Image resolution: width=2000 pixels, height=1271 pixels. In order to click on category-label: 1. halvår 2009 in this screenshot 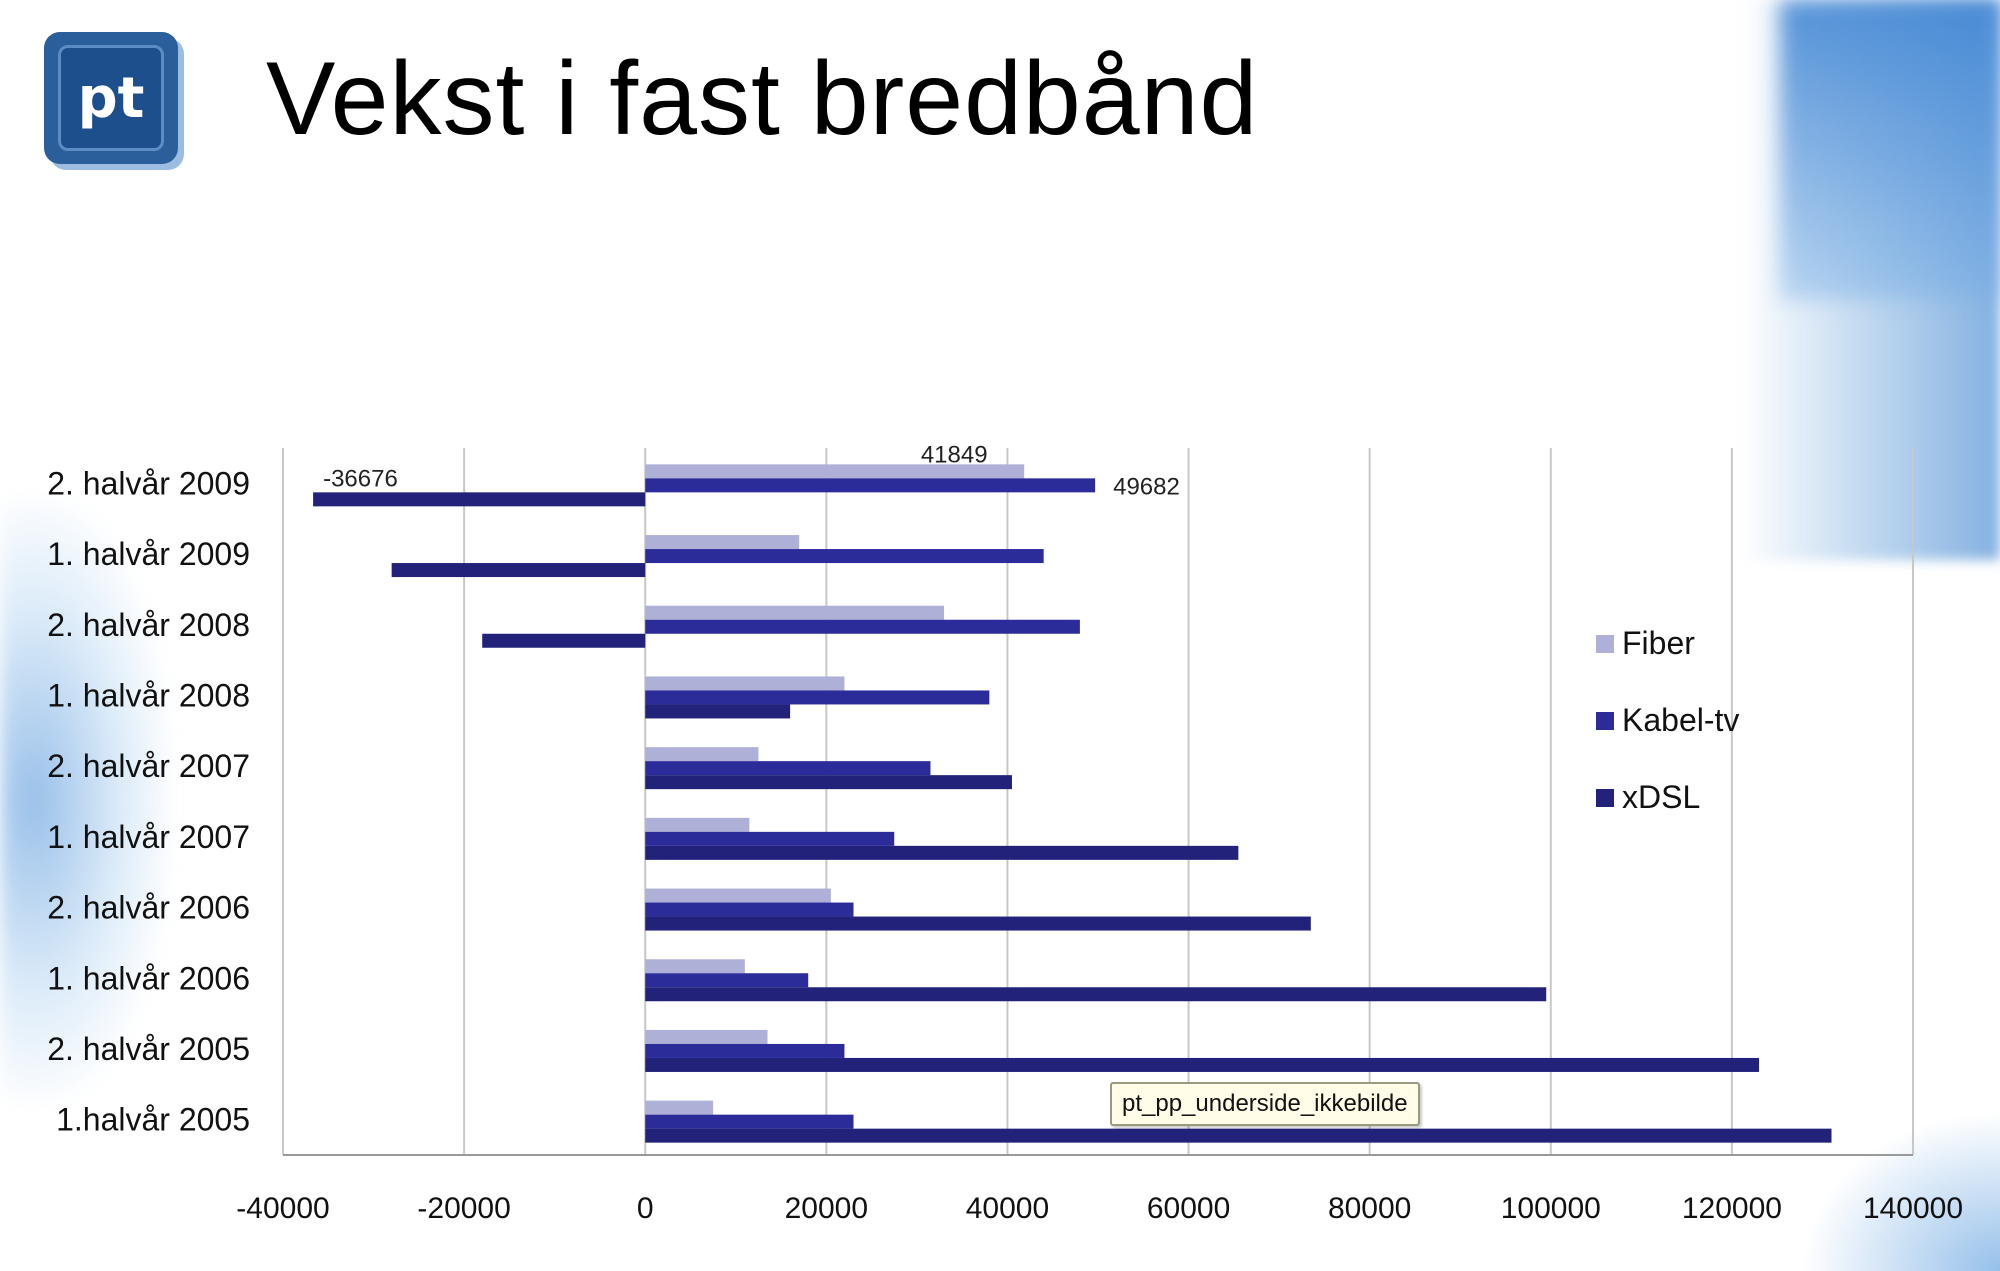, I will do `click(148, 554)`.